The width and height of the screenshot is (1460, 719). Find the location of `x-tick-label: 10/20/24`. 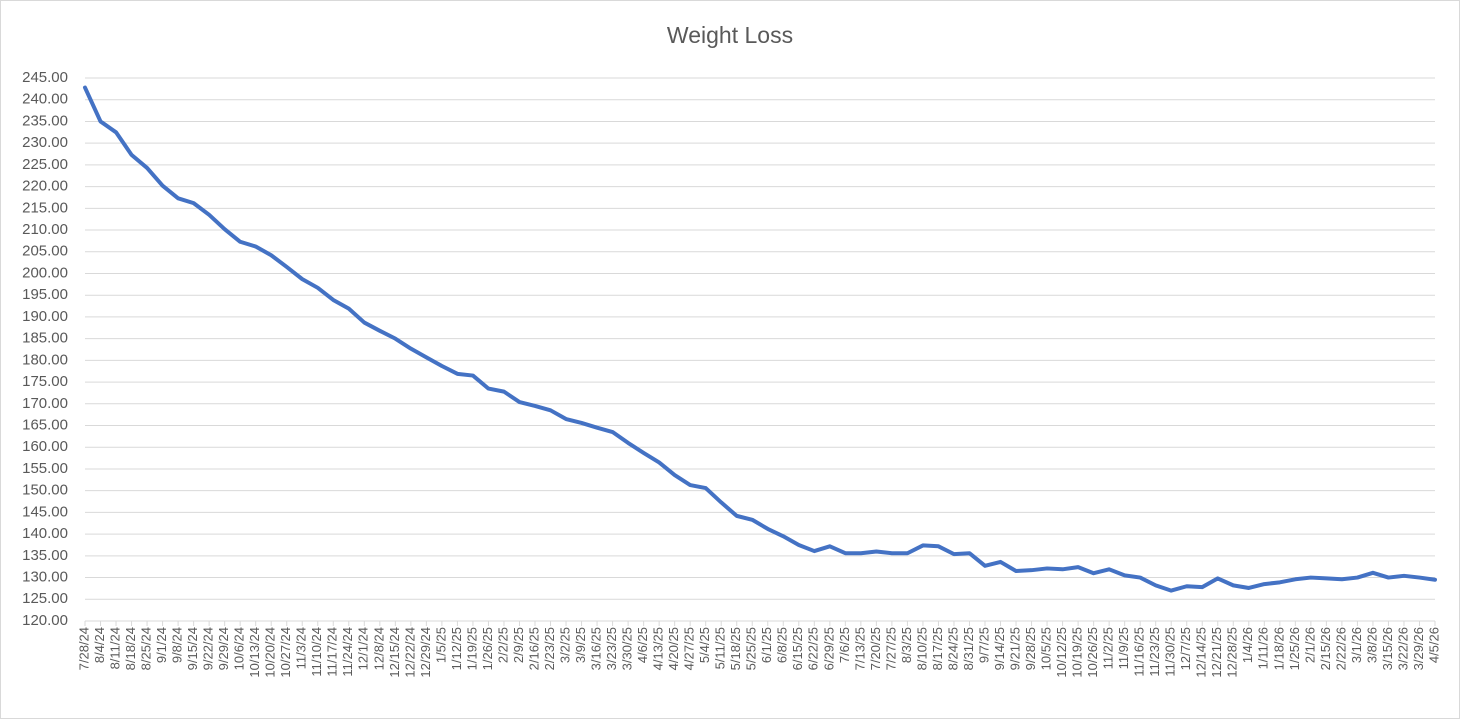

x-tick-label: 10/20/24 is located at coordinates (270, 652).